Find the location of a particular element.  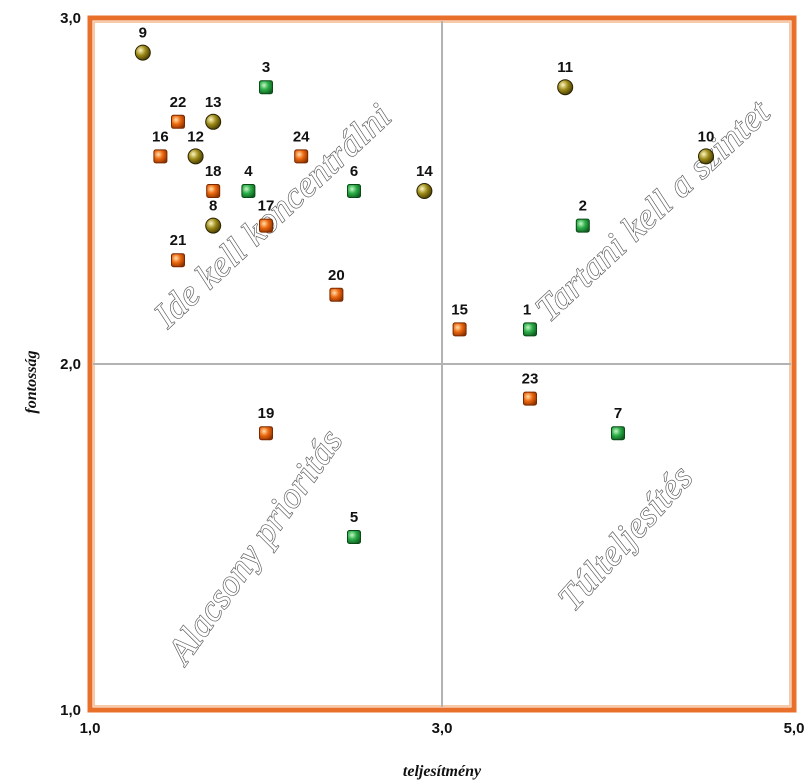

point-label: 16 is located at coordinates (160, 136).